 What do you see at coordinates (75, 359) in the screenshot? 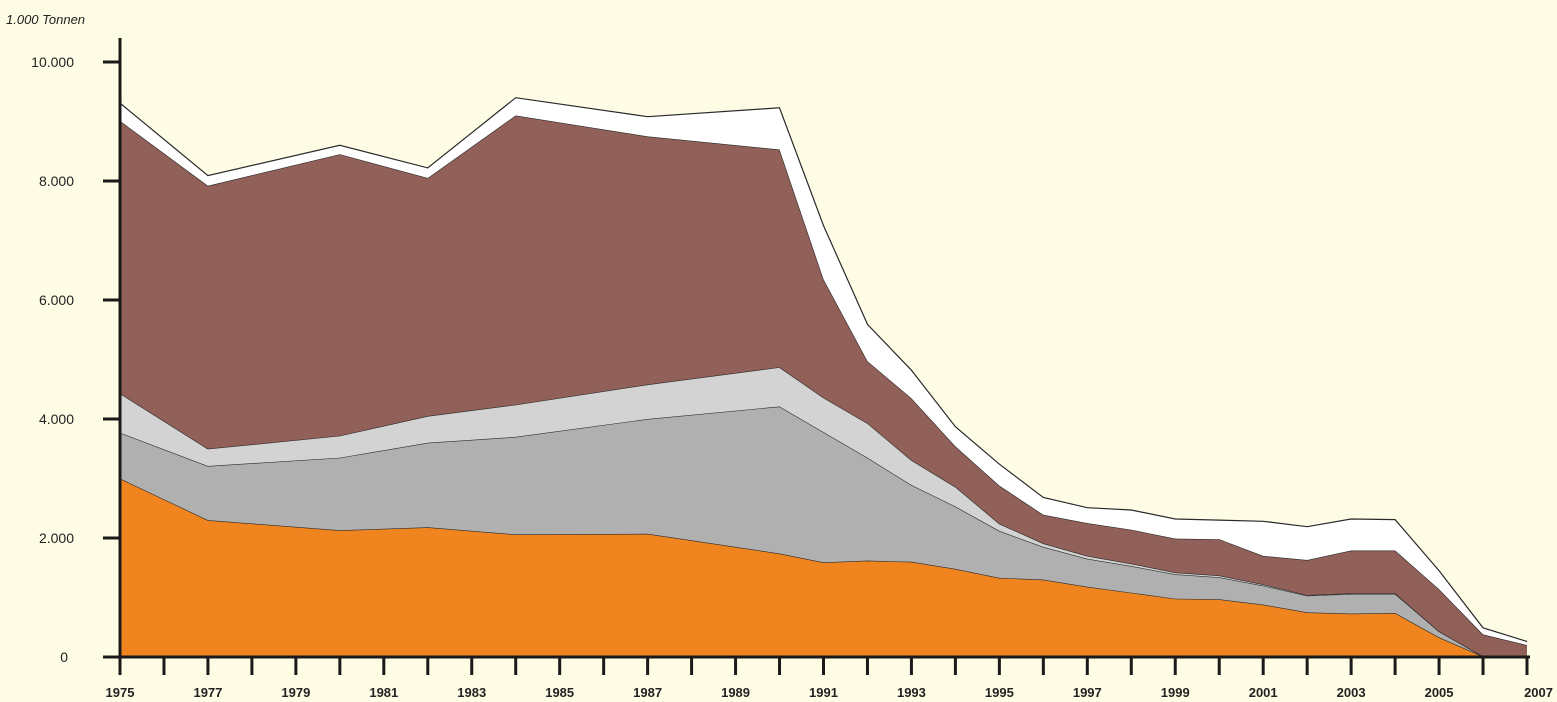
I see `y-ticks-group: 0 2.000 4.000 6.000 8.000 10.000` at bounding box center [75, 359].